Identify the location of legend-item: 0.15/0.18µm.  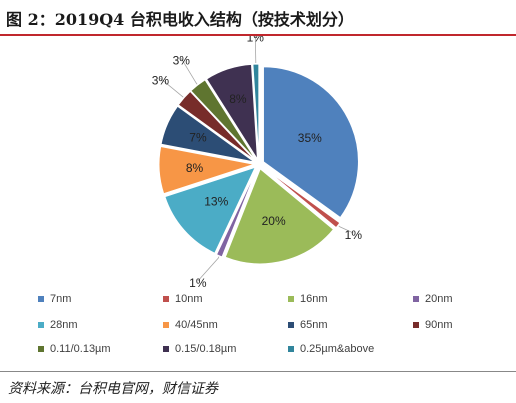
(199, 349).